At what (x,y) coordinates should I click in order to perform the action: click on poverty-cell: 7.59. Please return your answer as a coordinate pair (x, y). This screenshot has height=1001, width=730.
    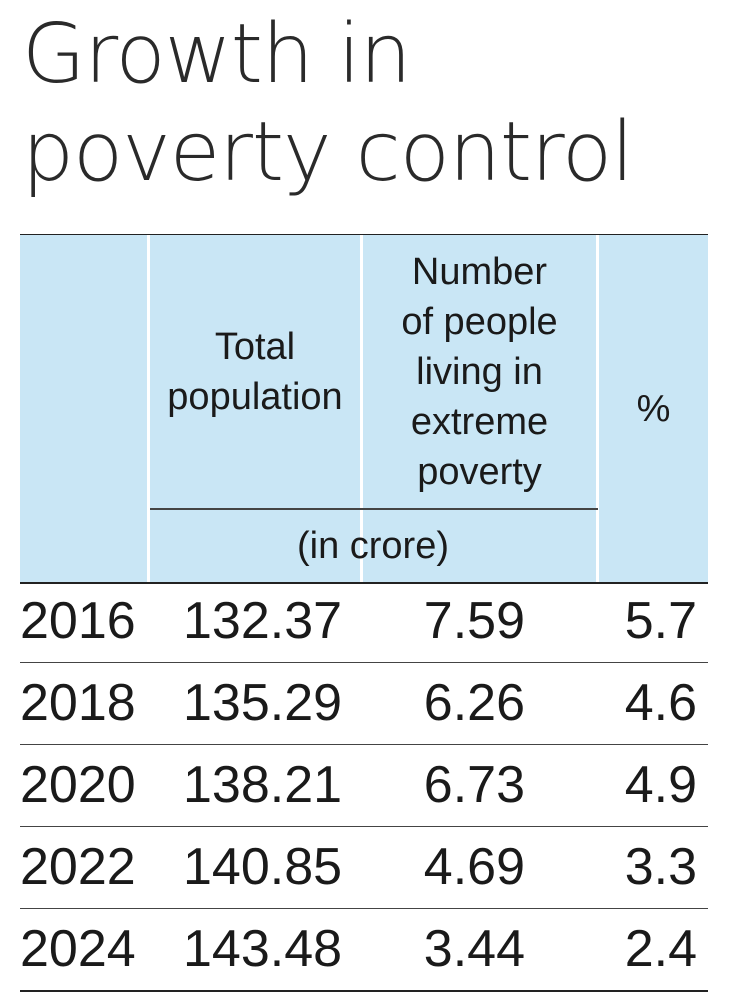
    Looking at the image, I should click on (474, 621).